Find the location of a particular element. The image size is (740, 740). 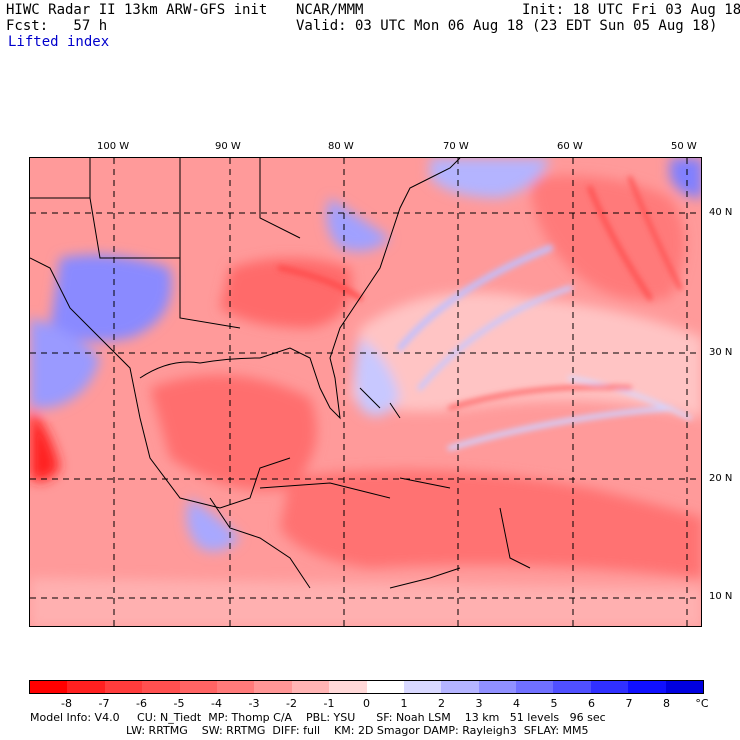

colorbar-tick-label: -4 is located at coordinates (216, 703).